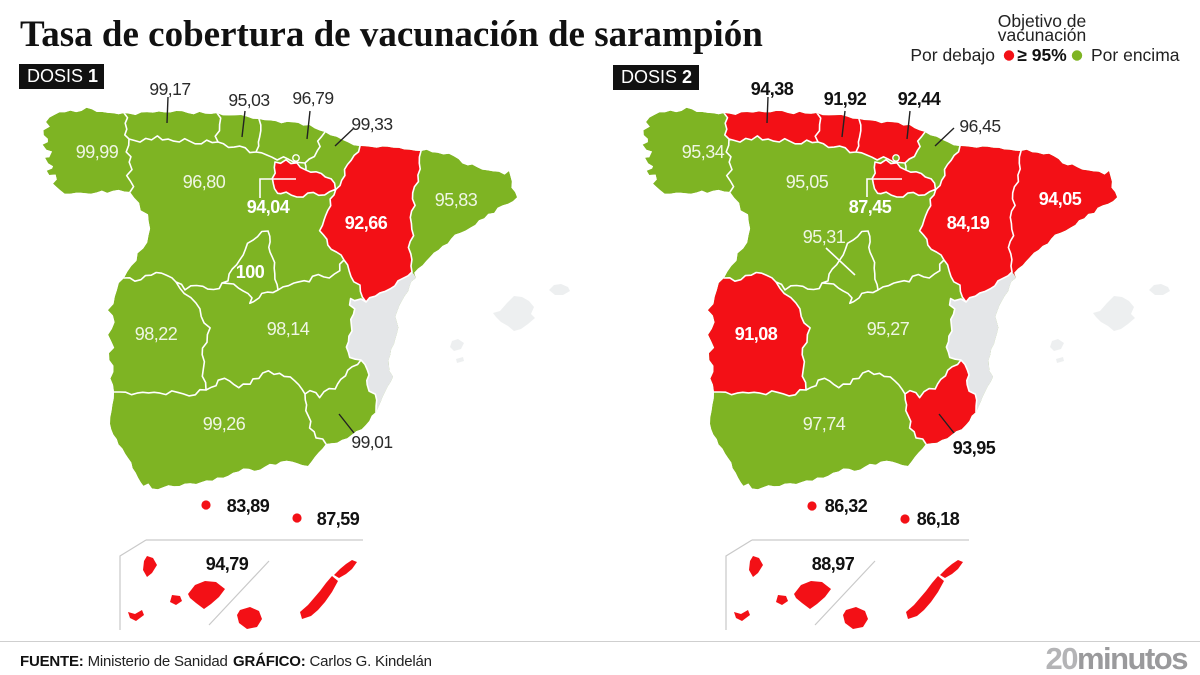 This screenshot has height=675, width=1200. Describe the element at coordinates (227, 564) in the screenshot. I see `svg-text: 94,79` at that location.